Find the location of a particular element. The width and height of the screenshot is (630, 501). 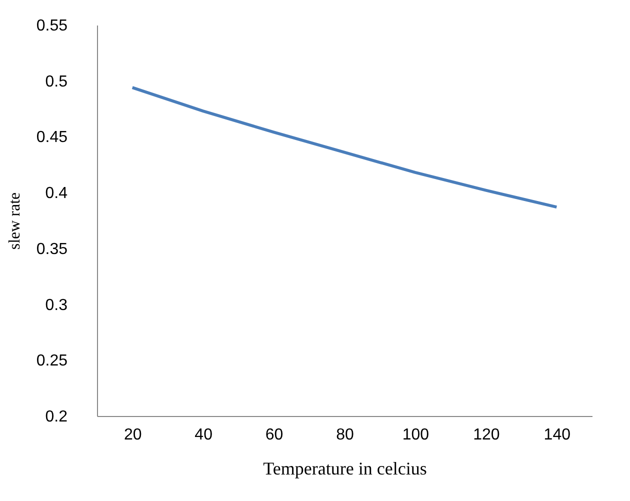

y-tick-label: 0.25 is located at coordinates (52, 361).